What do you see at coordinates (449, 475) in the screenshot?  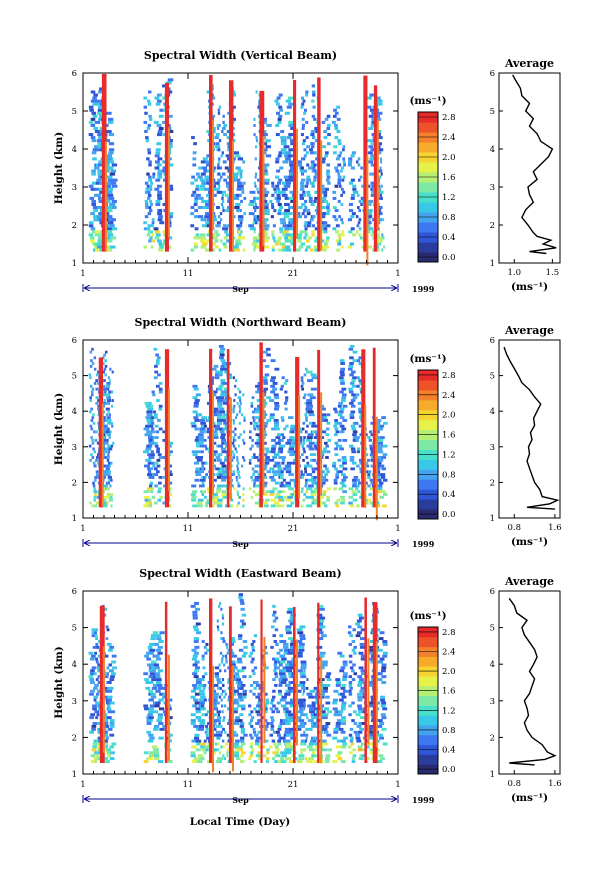 I see `colorbar-tick-label: 0.8` at bounding box center [449, 475].